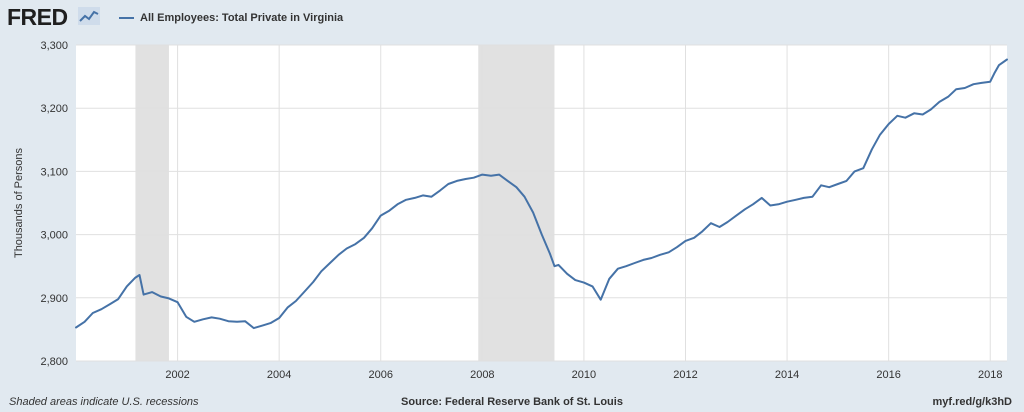  What do you see at coordinates (54, 172) in the screenshot?
I see `y-tick-label-4: 3,100` at bounding box center [54, 172].